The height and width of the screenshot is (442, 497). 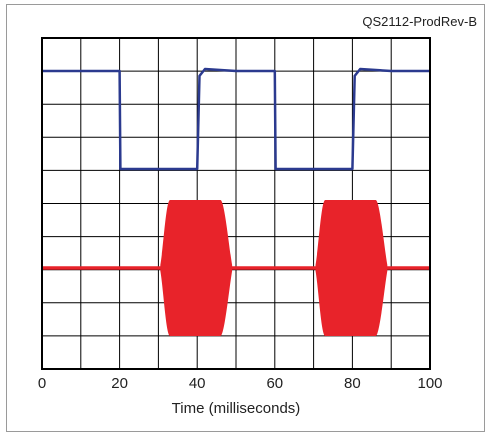 What do you see at coordinates (197, 383) in the screenshot?
I see `x-tick-label: 40` at bounding box center [197, 383].